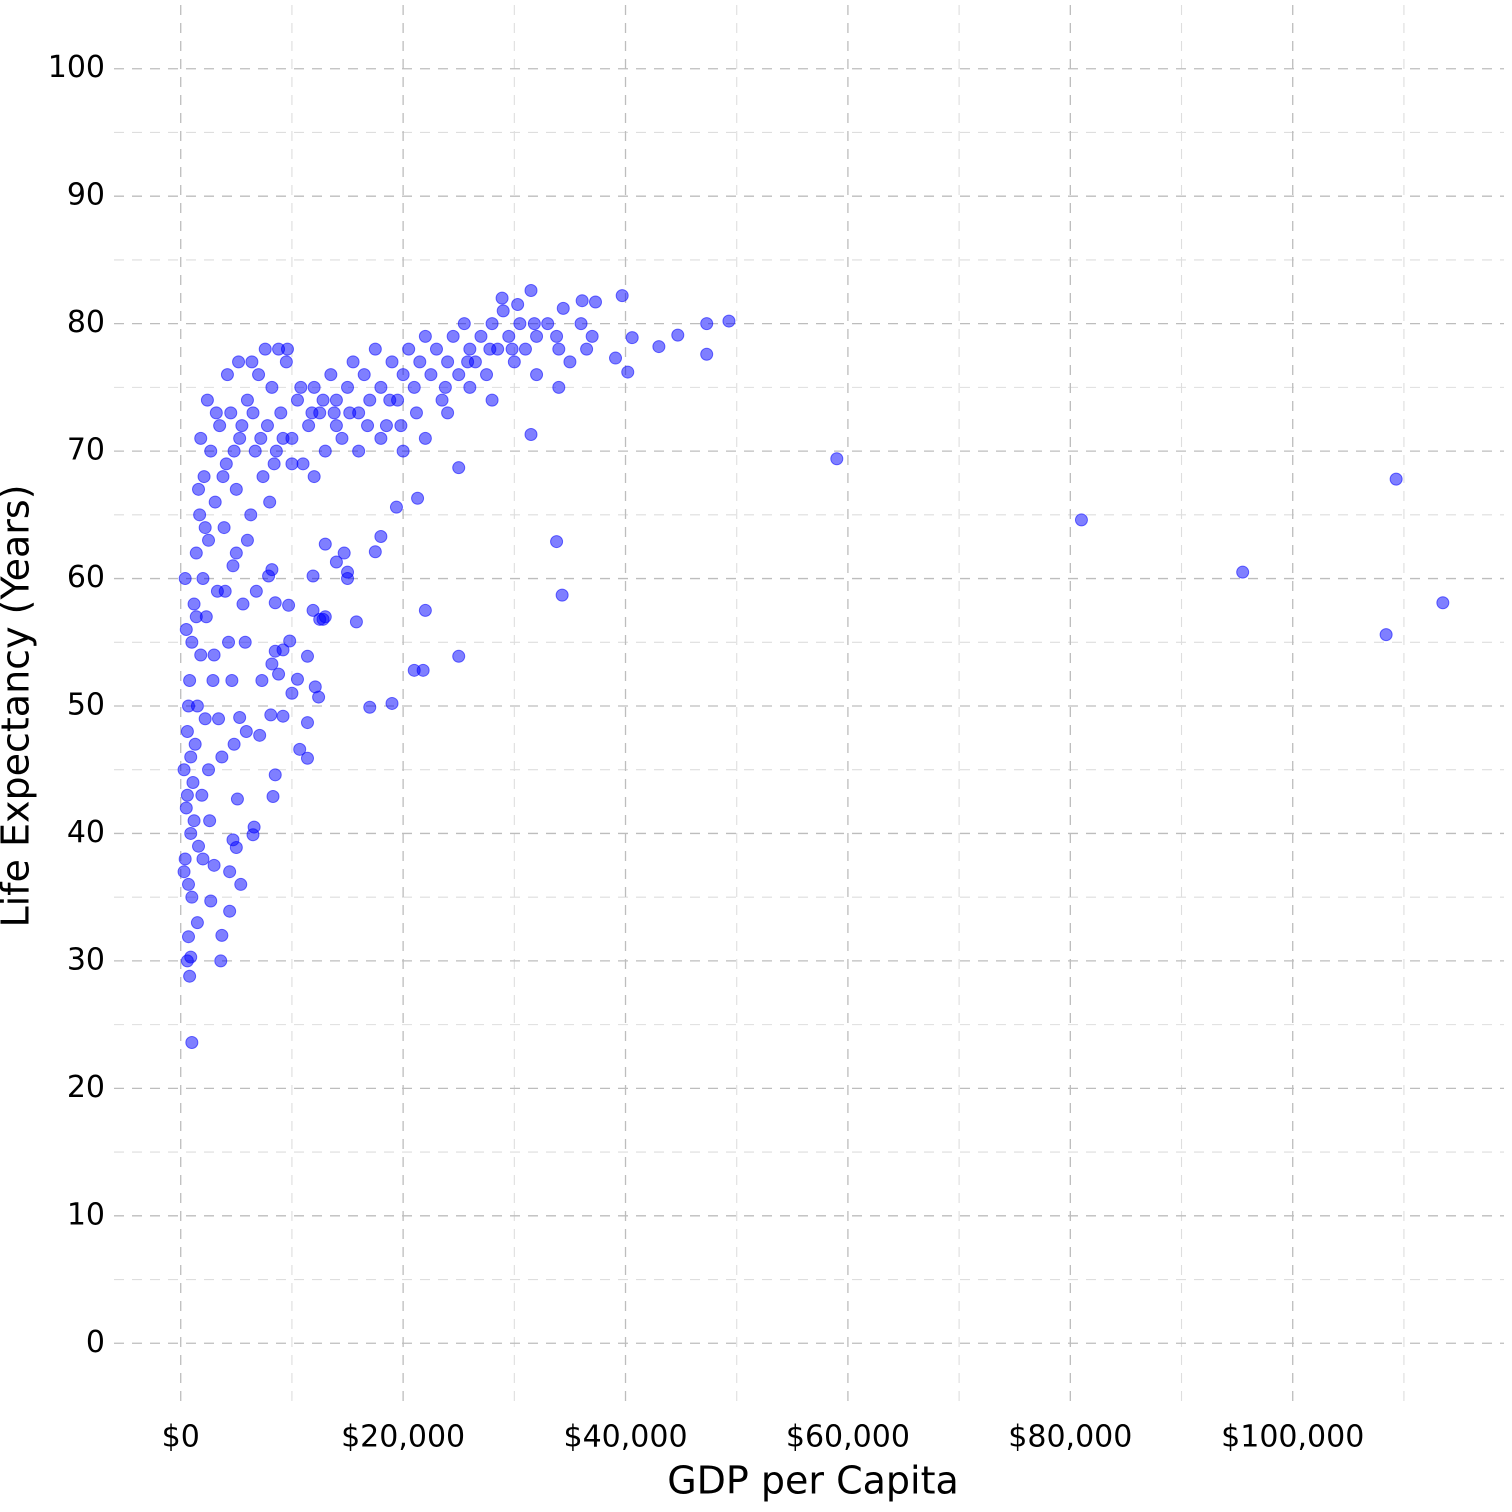 This screenshot has width=1512, height=1512. What do you see at coordinates (76, 67) in the screenshot?
I see `y-tick-label: 100` at bounding box center [76, 67].